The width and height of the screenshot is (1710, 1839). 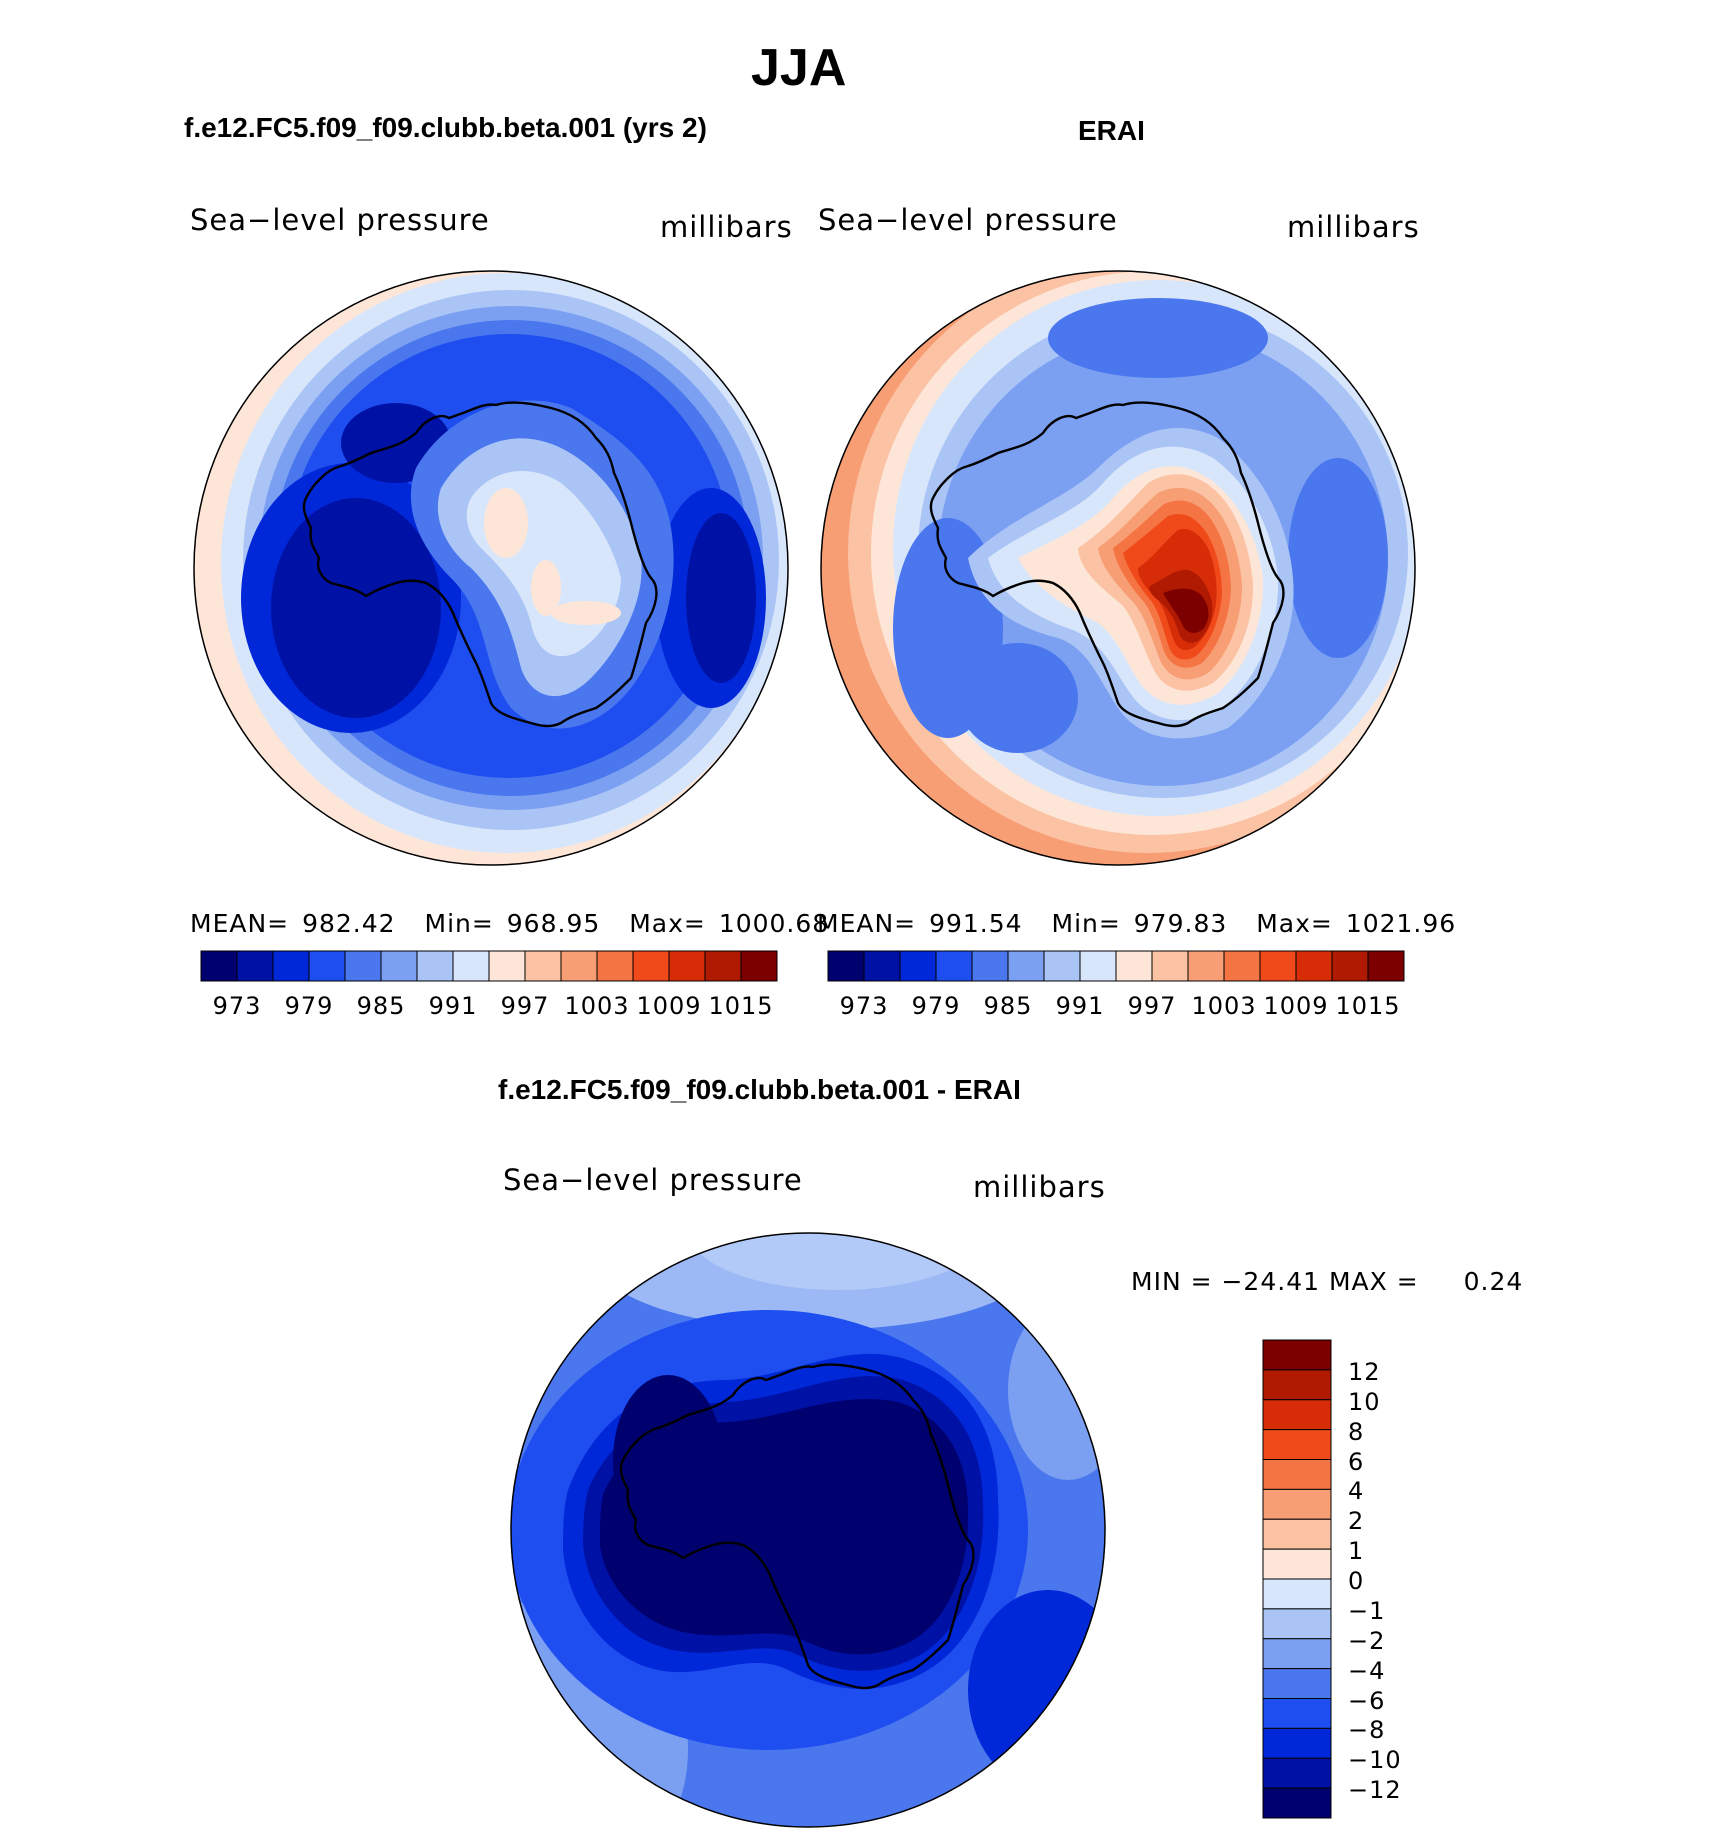 I want to click on polar-map-diff, so click(x=808, y=1530).